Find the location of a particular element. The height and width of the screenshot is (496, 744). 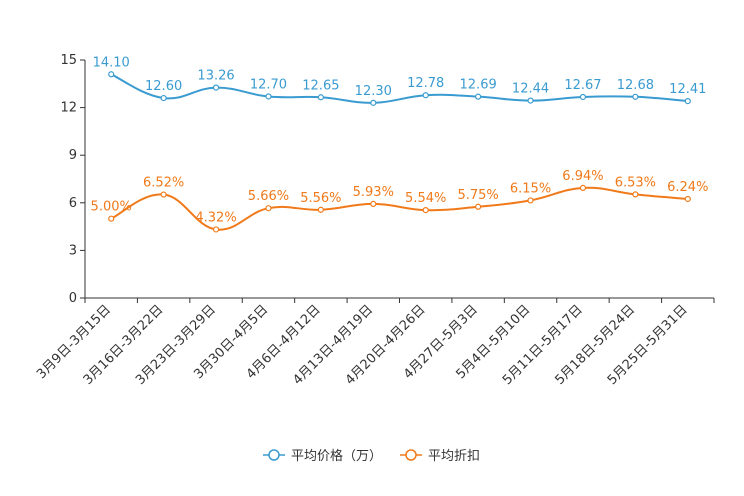

y-tick-label: 6 is located at coordinates (73, 203).